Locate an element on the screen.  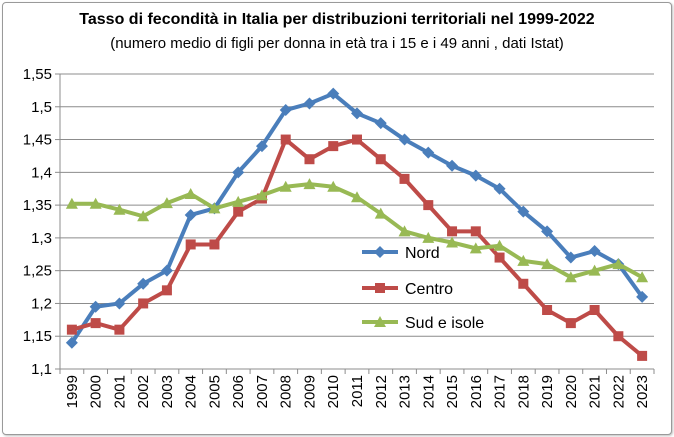
x-tick-label: 2003 is located at coordinates (167, 391).